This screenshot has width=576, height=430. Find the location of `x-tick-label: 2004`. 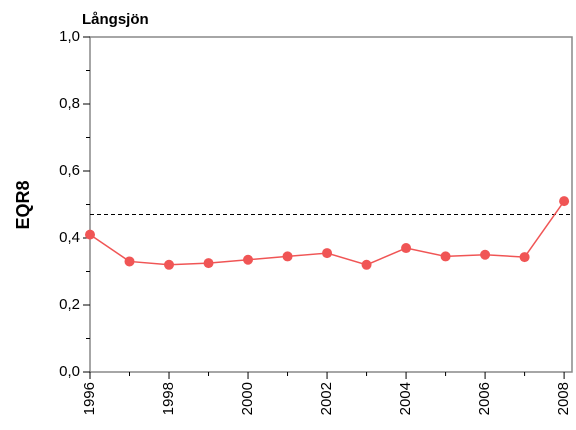

x-tick-label: 2004 is located at coordinates (405, 398).